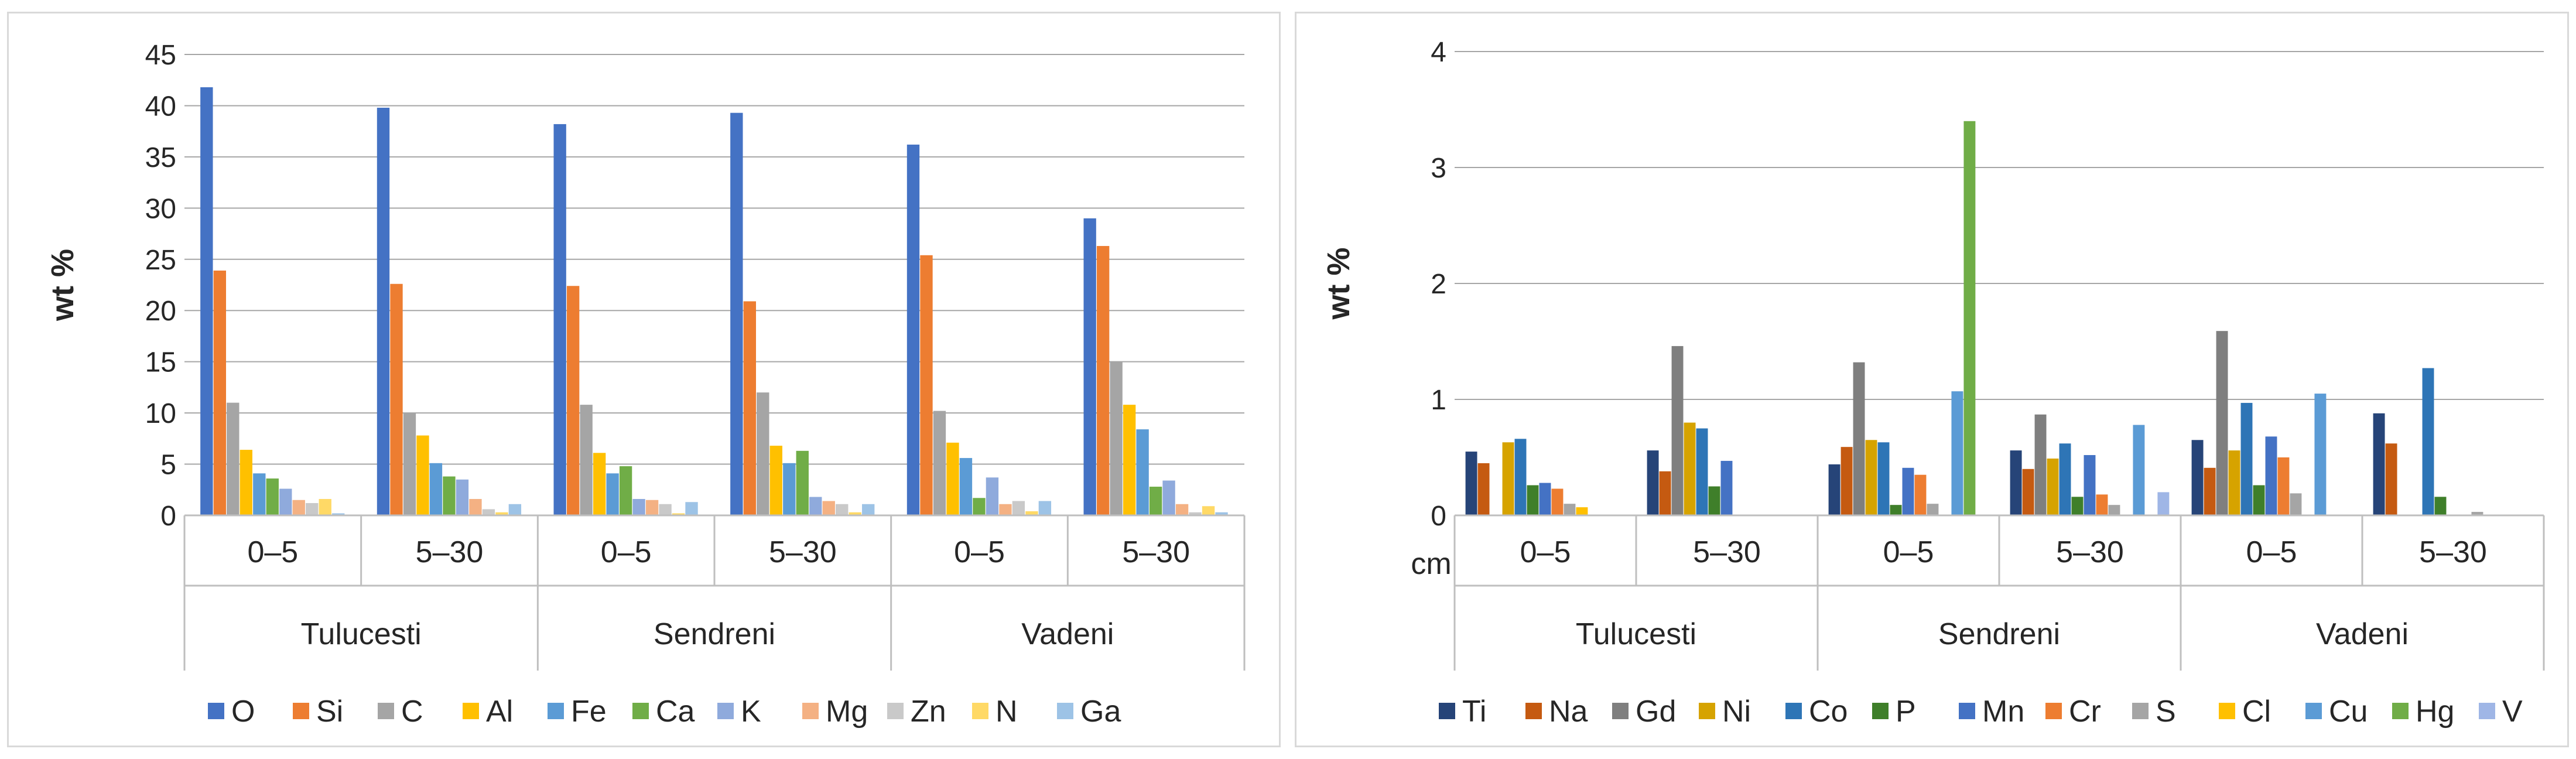 This screenshot has height=759, width=2576. I want to click on x-axis-label: cm, so click(1431, 564).